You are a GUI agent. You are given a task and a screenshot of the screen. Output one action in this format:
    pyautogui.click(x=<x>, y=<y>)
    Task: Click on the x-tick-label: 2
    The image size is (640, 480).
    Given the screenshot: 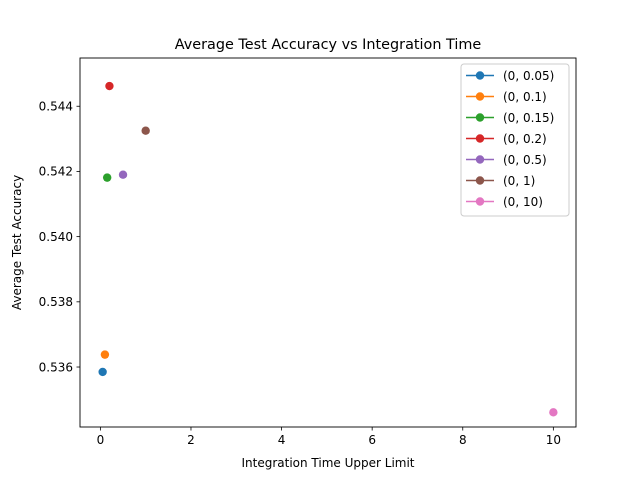 What is the action you would take?
    pyautogui.click(x=191, y=440)
    